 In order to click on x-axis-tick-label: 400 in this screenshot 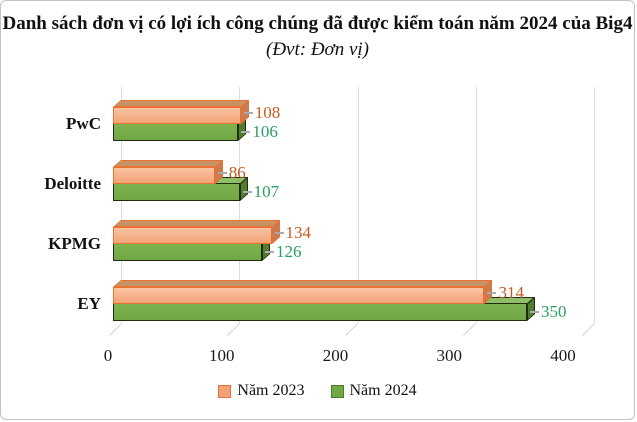, I will do `click(563, 355)`.